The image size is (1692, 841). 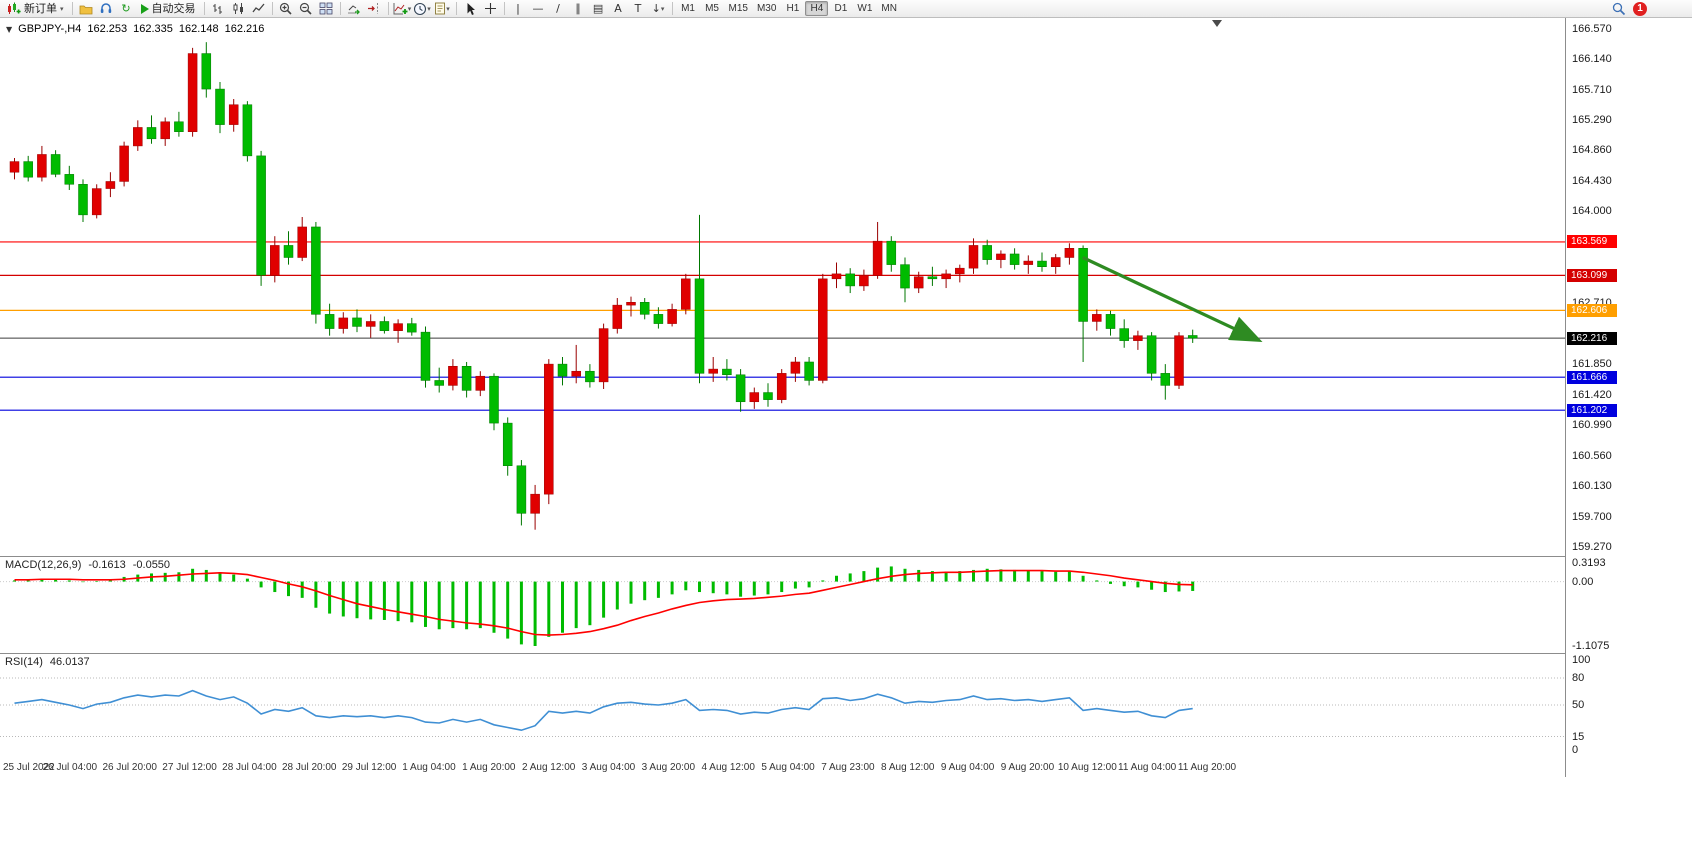 I want to click on trendline-button: /, so click(x=558, y=9).